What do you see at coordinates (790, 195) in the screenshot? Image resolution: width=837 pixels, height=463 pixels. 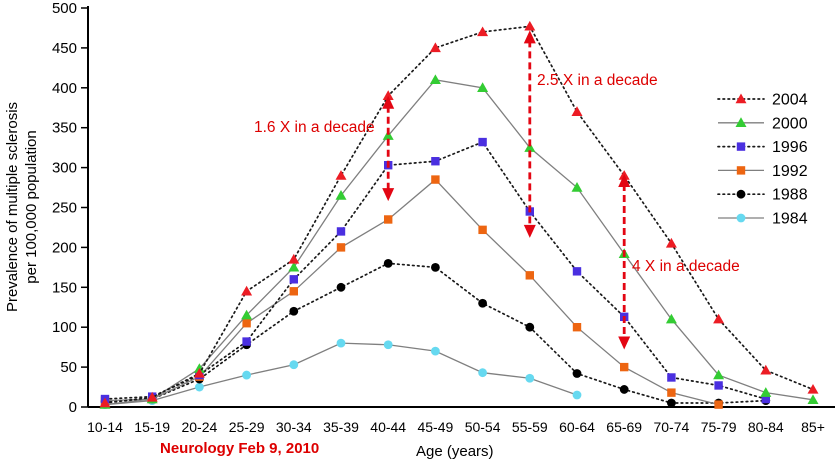 I see `legend-label: 1988` at bounding box center [790, 195].